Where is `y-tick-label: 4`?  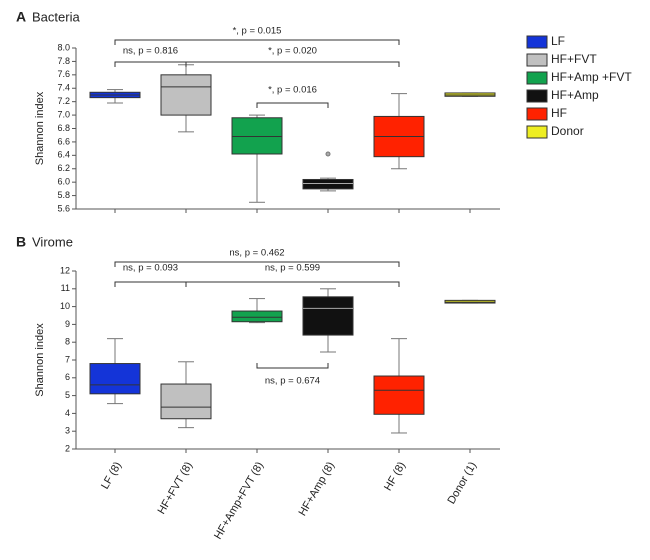
y-tick-label: 4 is located at coordinates (67, 413).